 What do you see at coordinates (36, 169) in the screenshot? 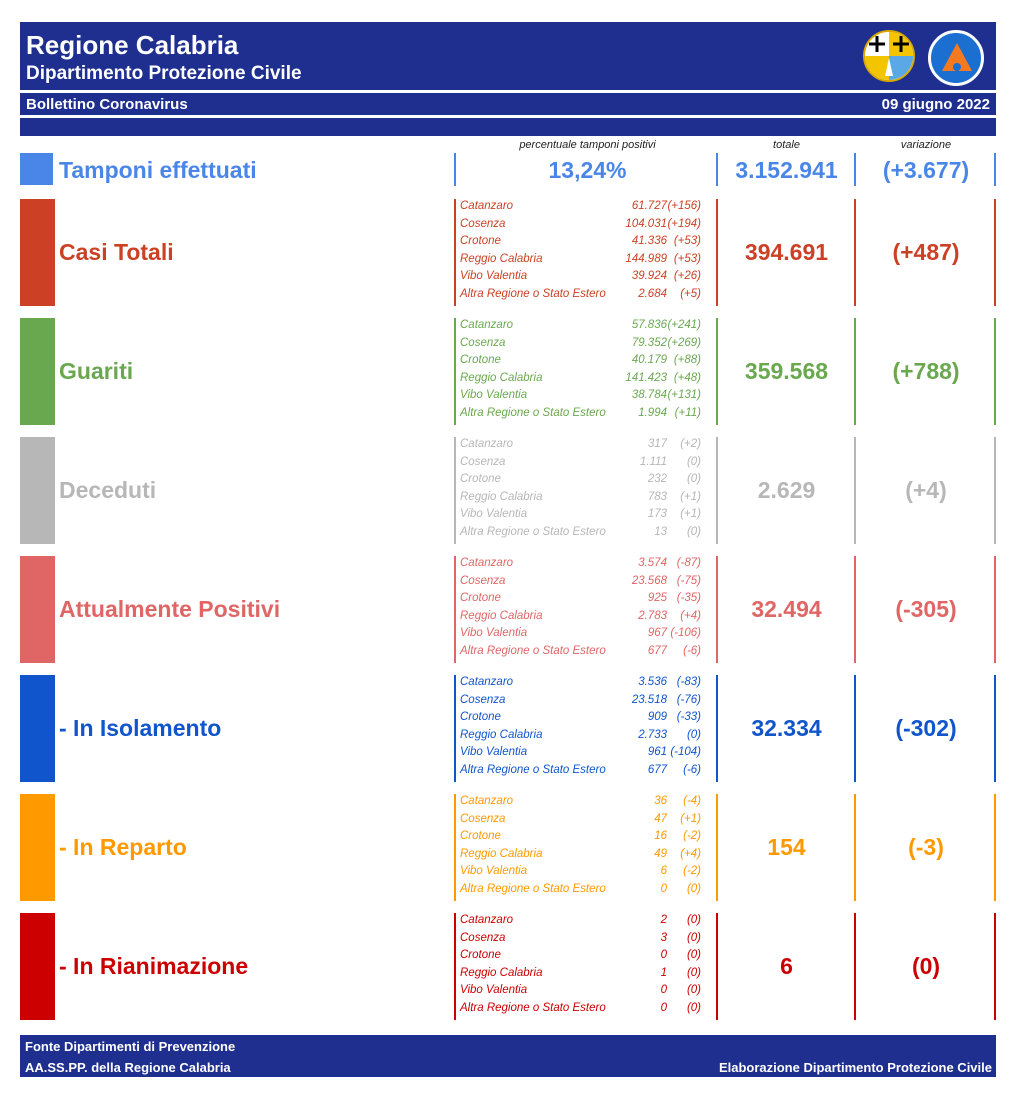
I see `tamponi-color-swatch` at bounding box center [36, 169].